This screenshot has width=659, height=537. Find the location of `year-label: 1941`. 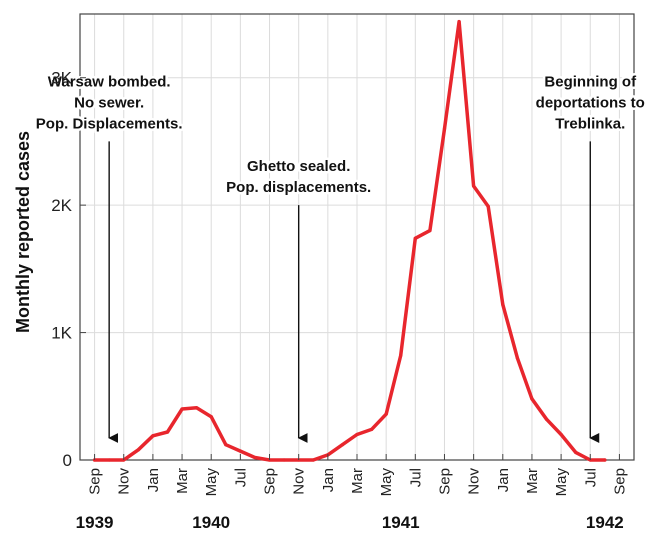

year-label: 1941 is located at coordinates (401, 522).